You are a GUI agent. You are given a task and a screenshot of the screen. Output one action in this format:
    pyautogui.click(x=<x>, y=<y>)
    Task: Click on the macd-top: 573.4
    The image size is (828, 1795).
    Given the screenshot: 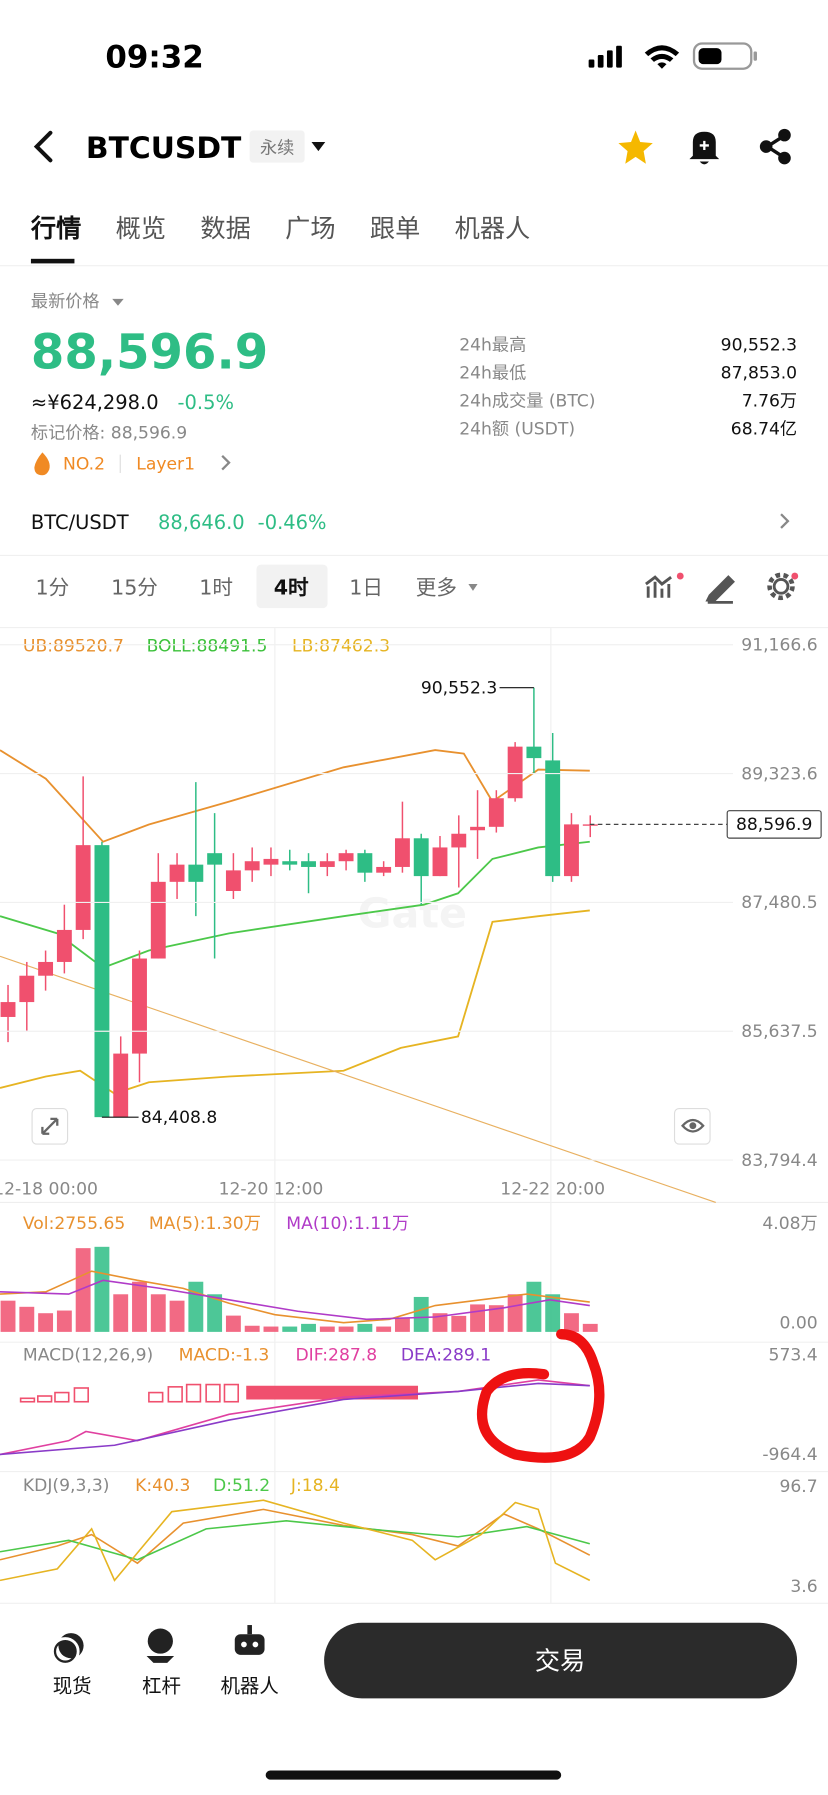 What is the action you would take?
    pyautogui.click(x=793, y=1356)
    